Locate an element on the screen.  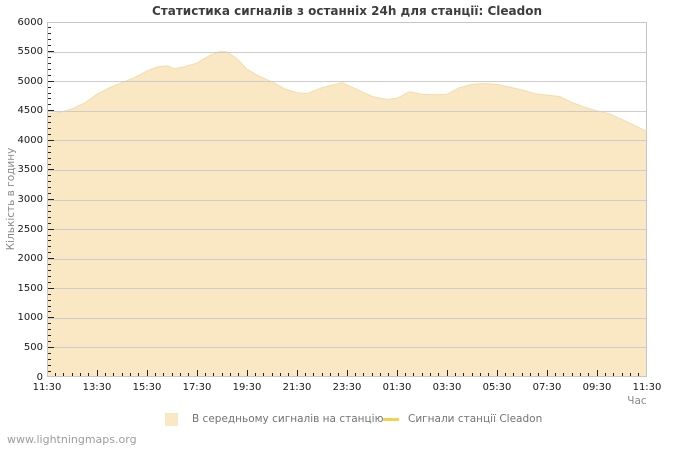
x-tick-label-5: 21:30 is located at coordinates (297, 387).